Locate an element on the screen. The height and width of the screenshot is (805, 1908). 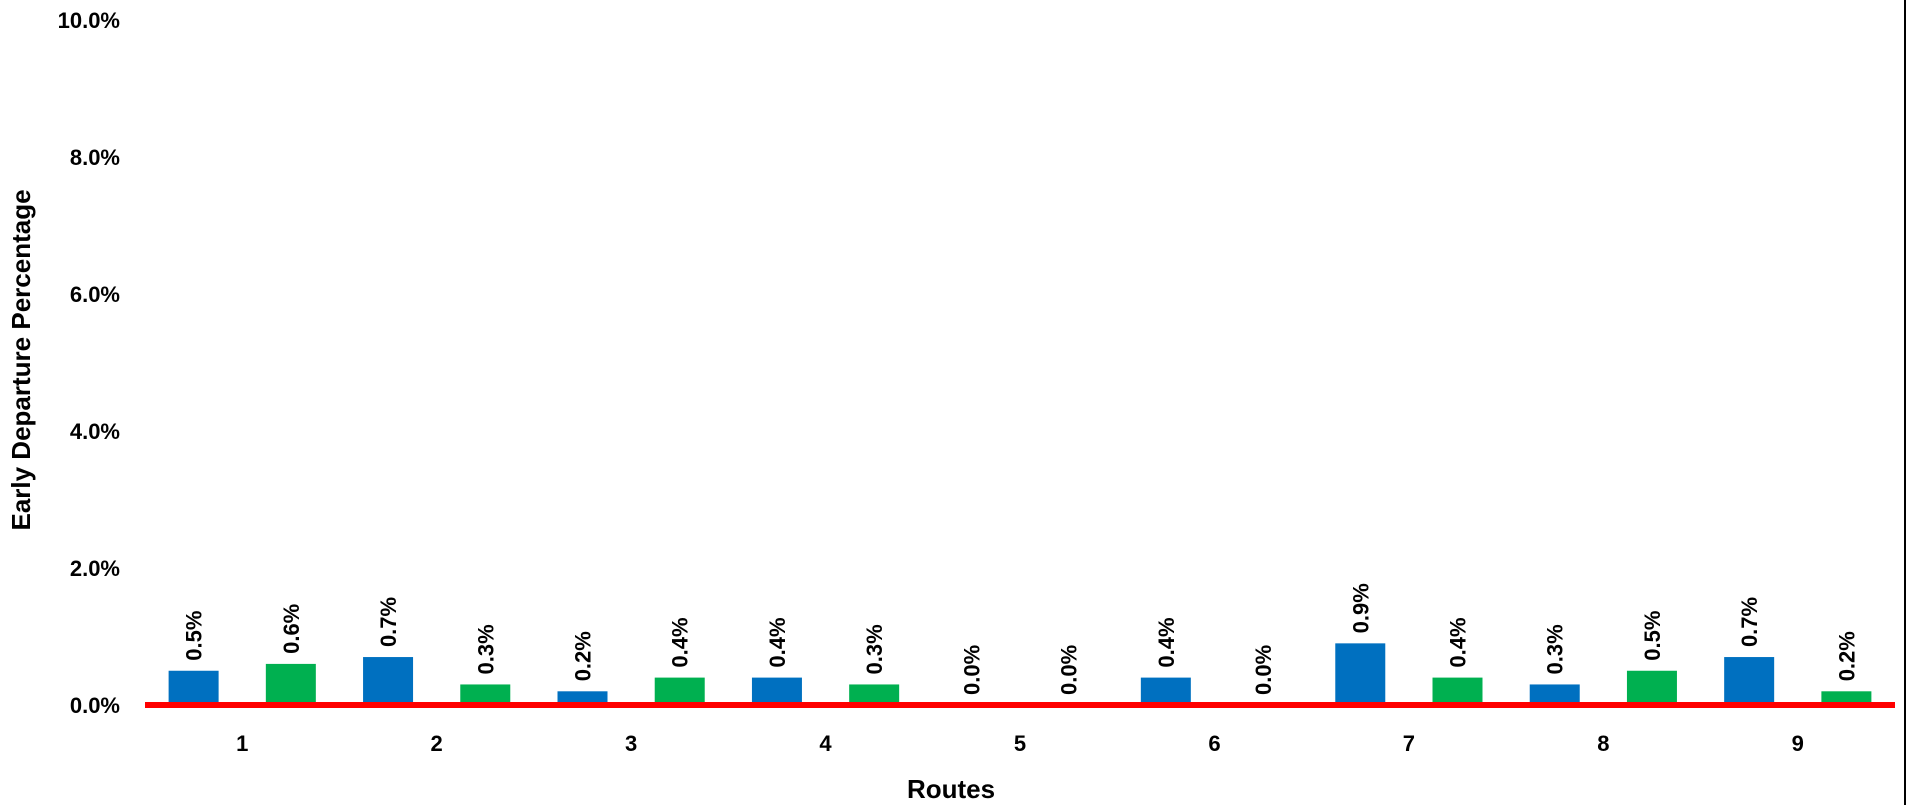
y-axis-title: Early Departure Percentage is located at coordinates (21, 359).